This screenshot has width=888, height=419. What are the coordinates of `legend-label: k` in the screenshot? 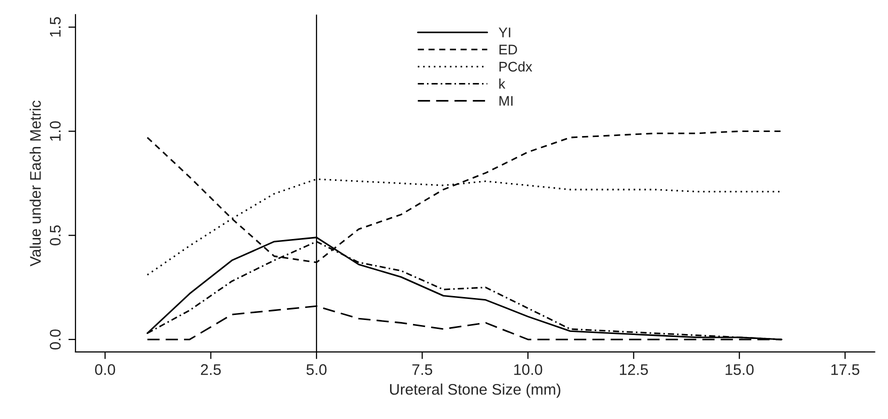 It's located at (502, 83).